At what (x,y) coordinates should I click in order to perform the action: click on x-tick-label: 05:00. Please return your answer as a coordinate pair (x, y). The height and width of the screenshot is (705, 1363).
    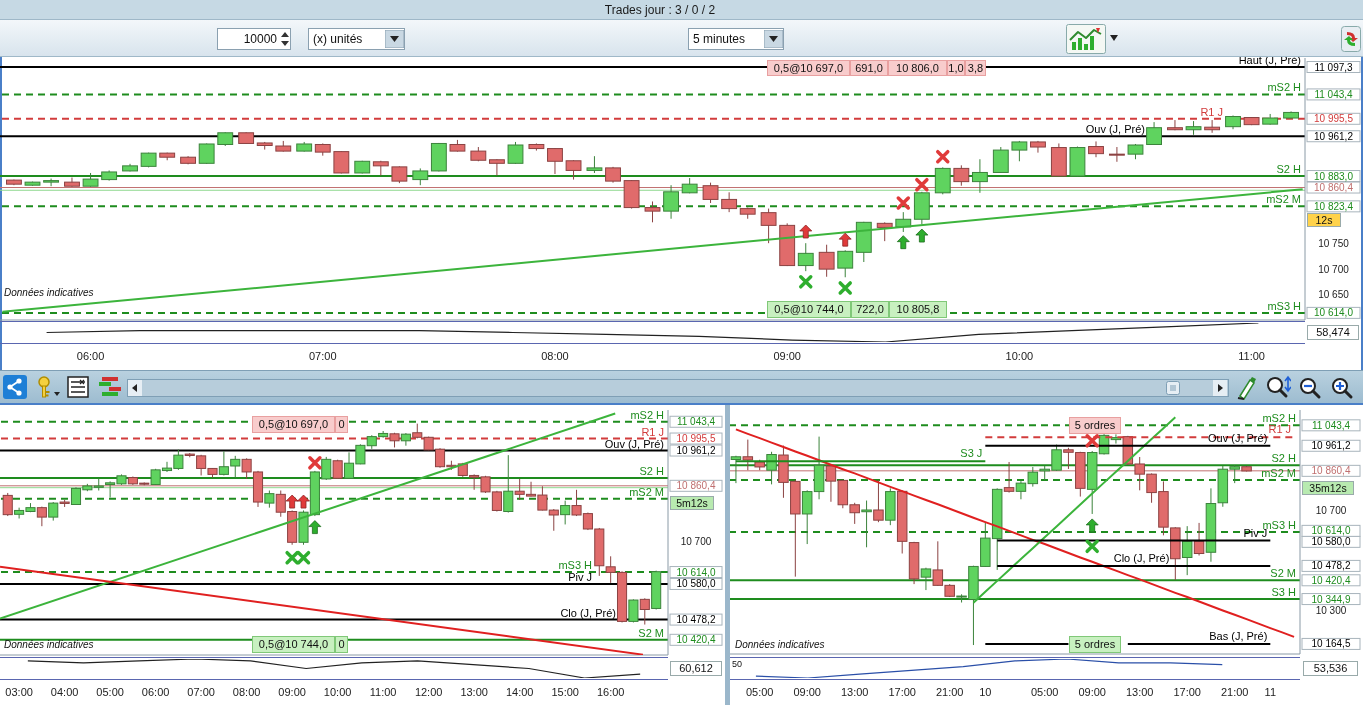
    Looking at the image, I should click on (1044, 692).